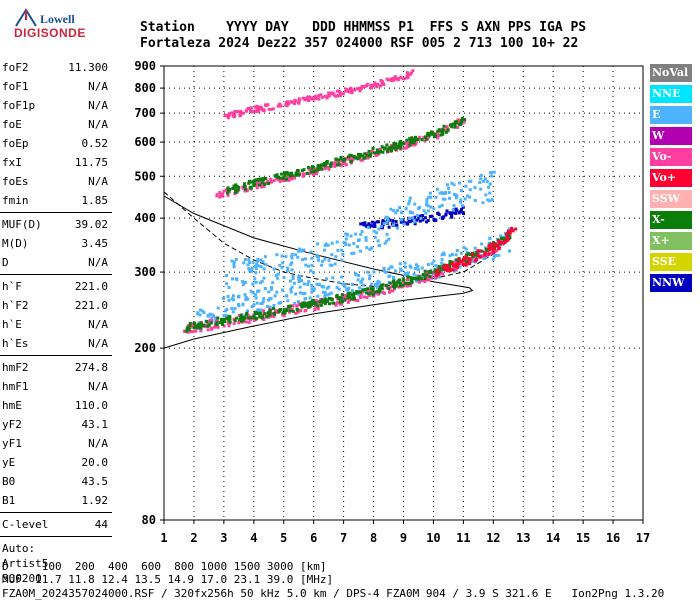  Describe the element at coordinates (12, 324) in the screenshot. I see `param-key: h`E` at that location.